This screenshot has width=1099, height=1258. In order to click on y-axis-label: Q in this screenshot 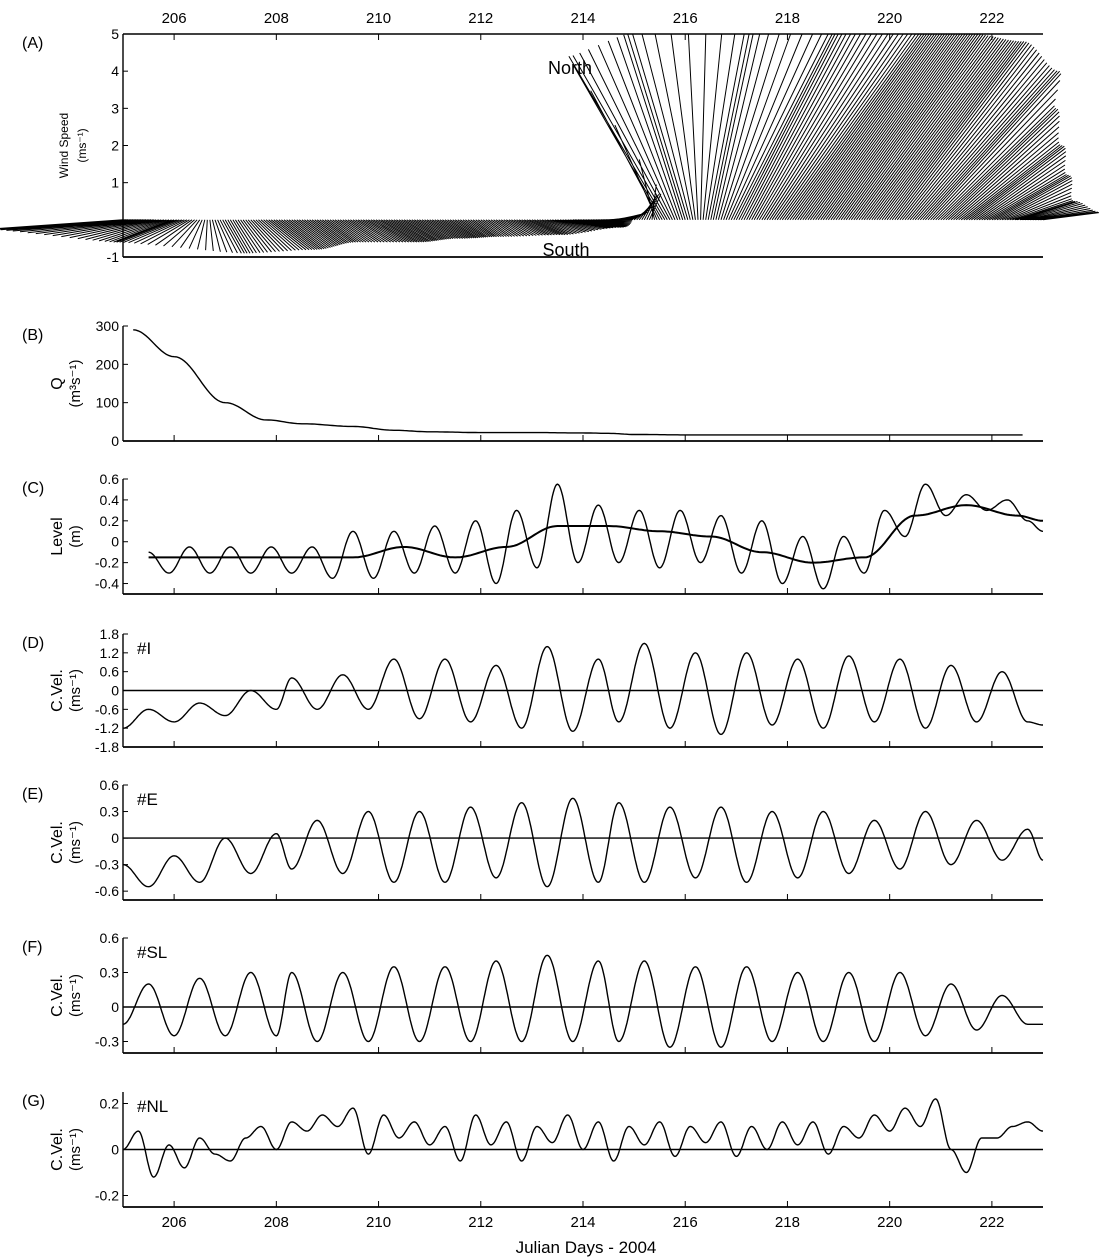, I will do `click(57, 383)`.